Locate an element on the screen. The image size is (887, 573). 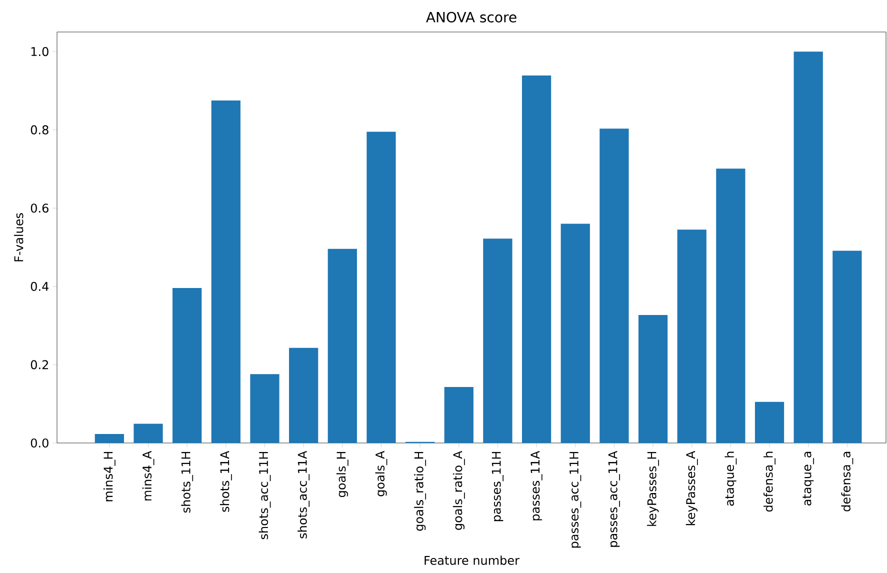
y-tick-label: 0.0 is located at coordinates (39, 443).